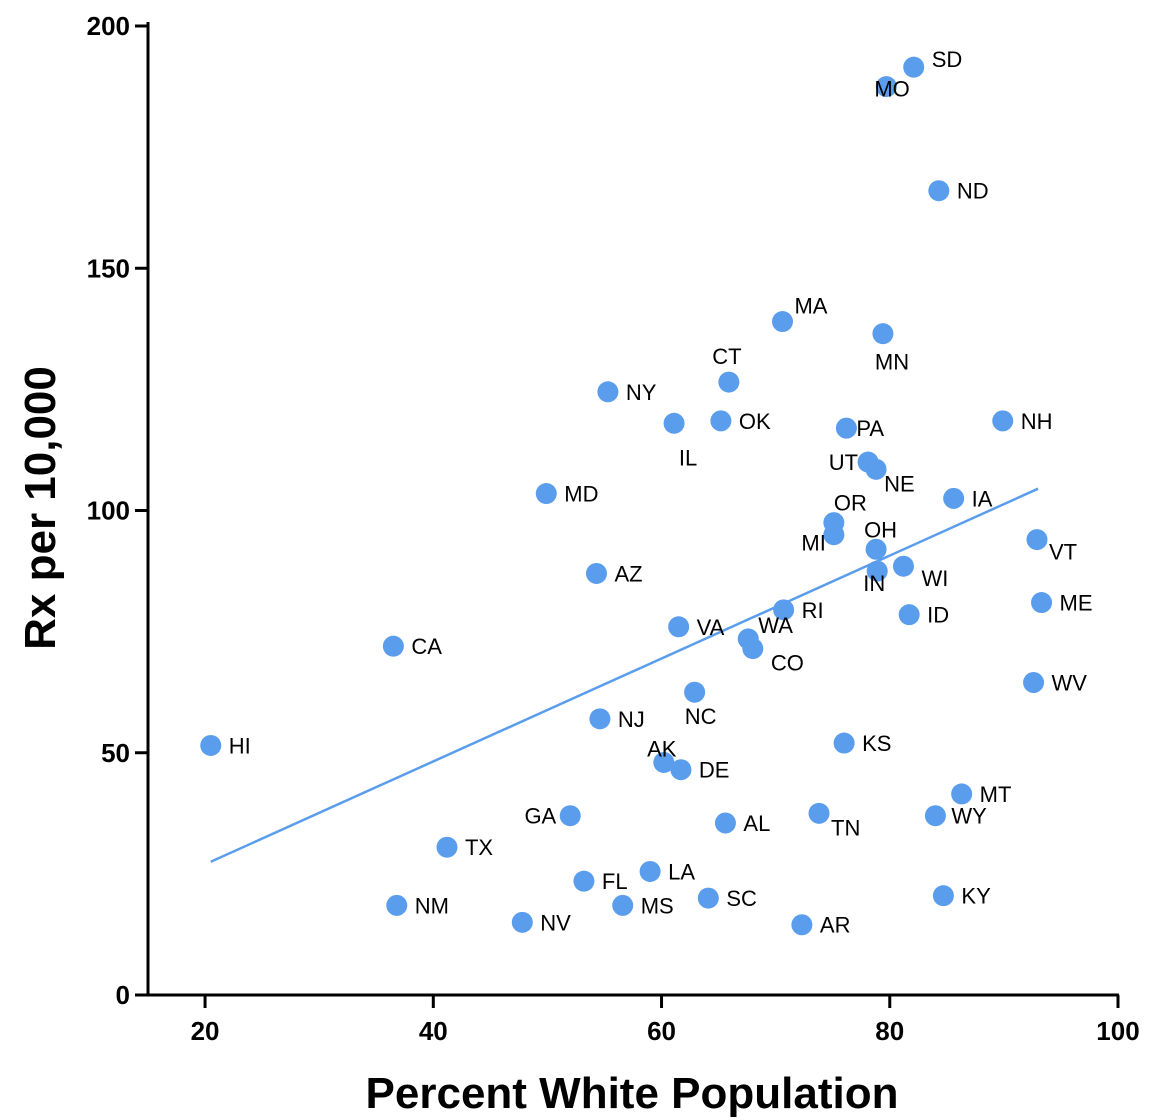  What do you see at coordinates (787, 663) in the screenshot?
I see `point-label-co: CO` at bounding box center [787, 663].